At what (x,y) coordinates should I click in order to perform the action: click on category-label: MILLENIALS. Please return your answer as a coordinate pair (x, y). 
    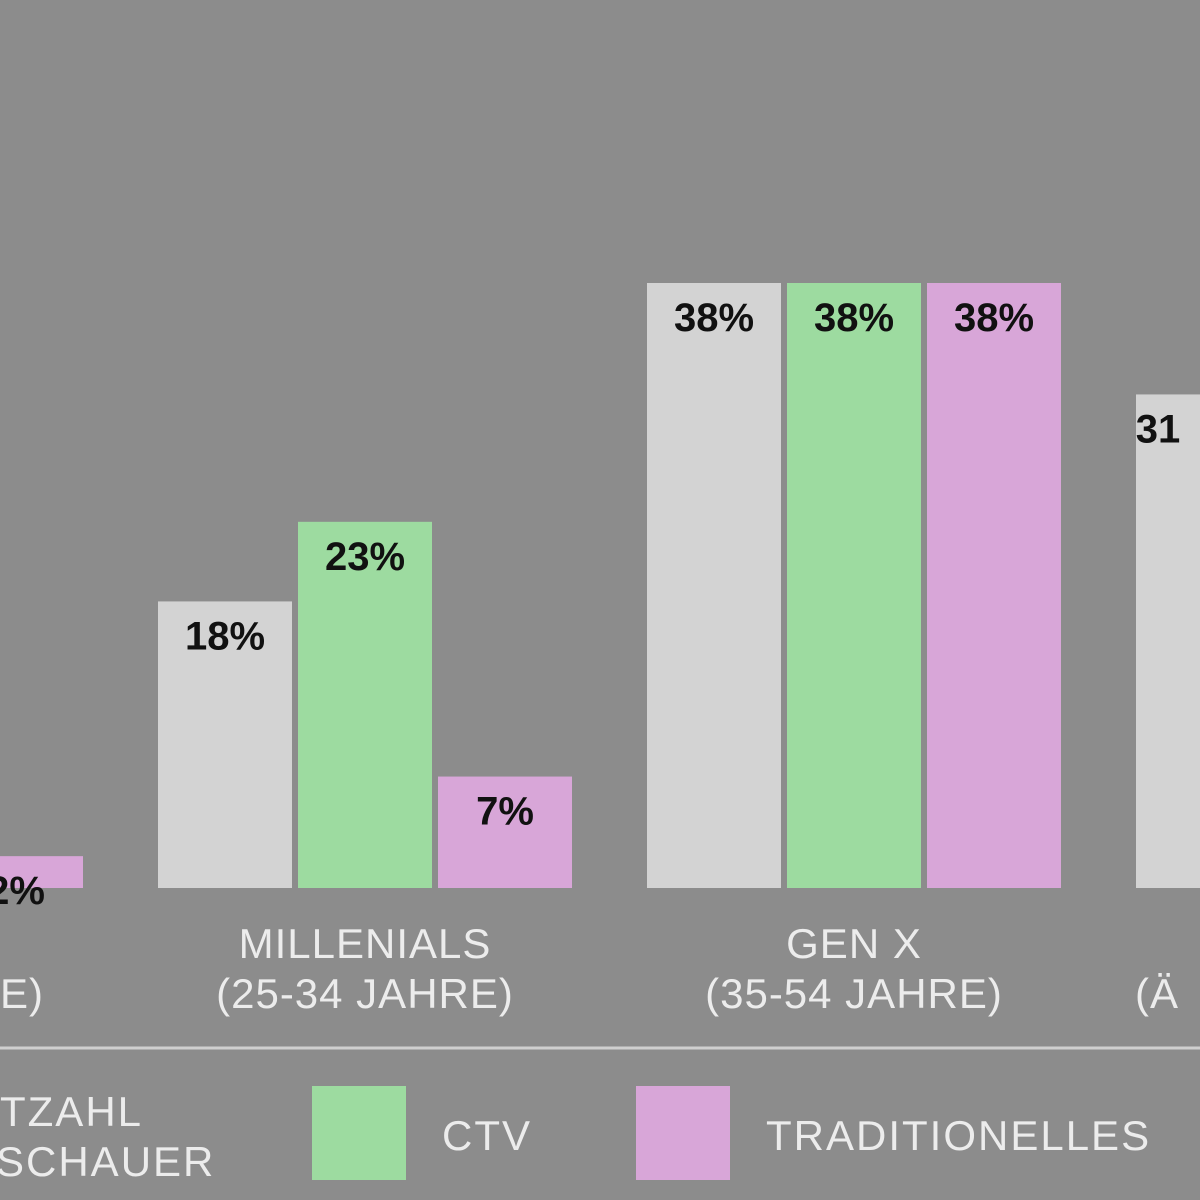
    Looking at the image, I should click on (365, 943).